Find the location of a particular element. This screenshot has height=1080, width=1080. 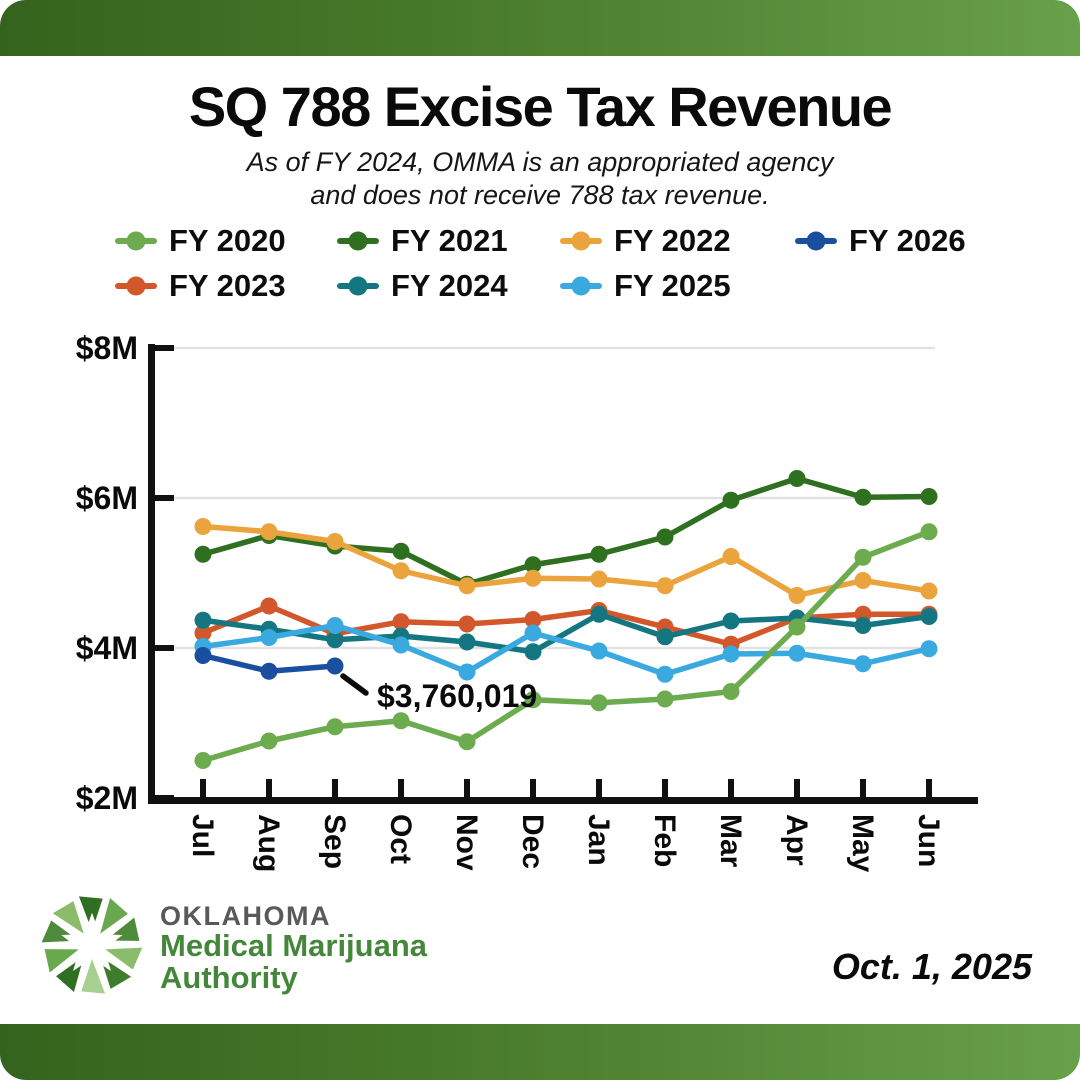

series-fy-2020-line is located at coordinates (566, 646).